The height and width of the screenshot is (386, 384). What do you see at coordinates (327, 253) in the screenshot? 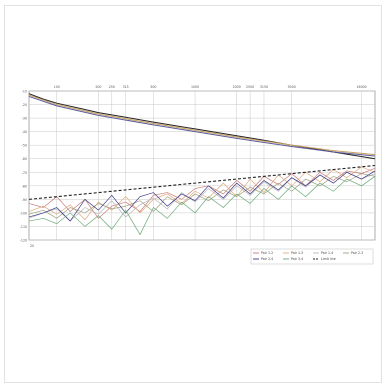
I see `legend-label: Pair 1-4` at bounding box center [327, 253].